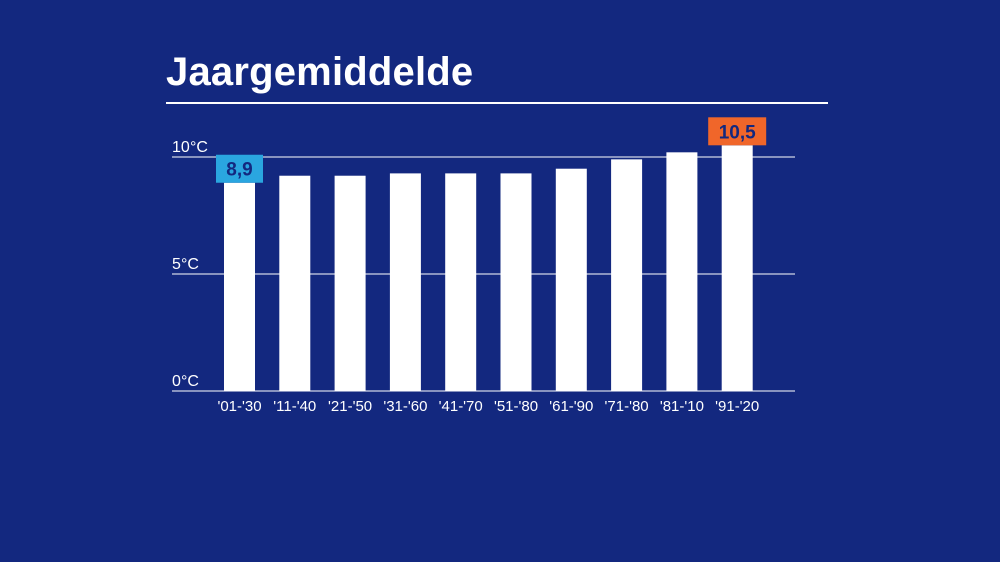 This screenshot has width=1000, height=562. I want to click on callout-last: 10,5, so click(737, 131).